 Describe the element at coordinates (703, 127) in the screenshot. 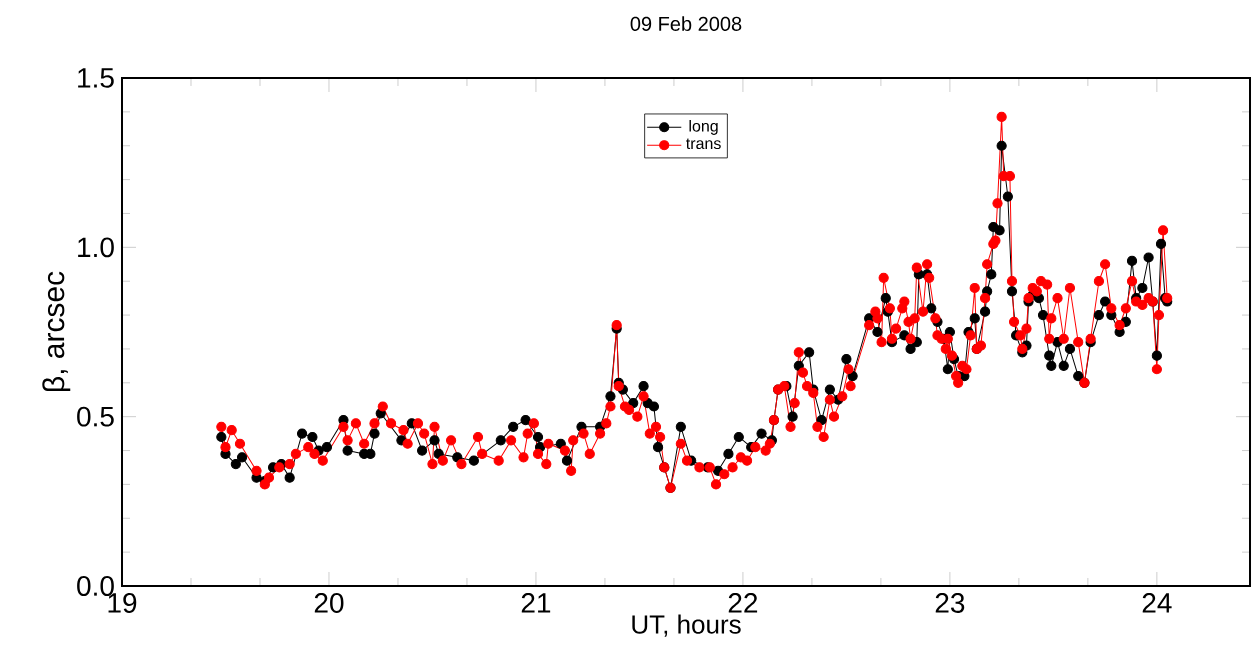

I see `legend-label: long` at that location.